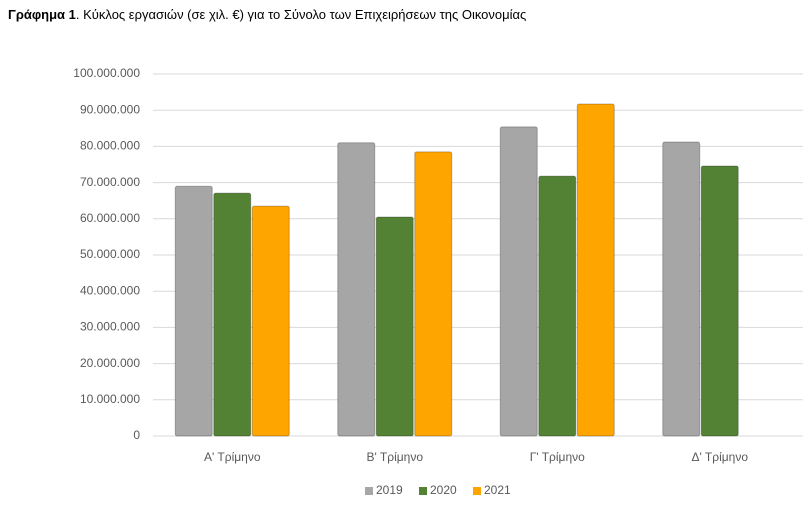 The image size is (811, 514). Describe the element at coordinates (719, 457) in the screenshot. I see `x-tick-label: Δ' Τρίμηνο` at that location.